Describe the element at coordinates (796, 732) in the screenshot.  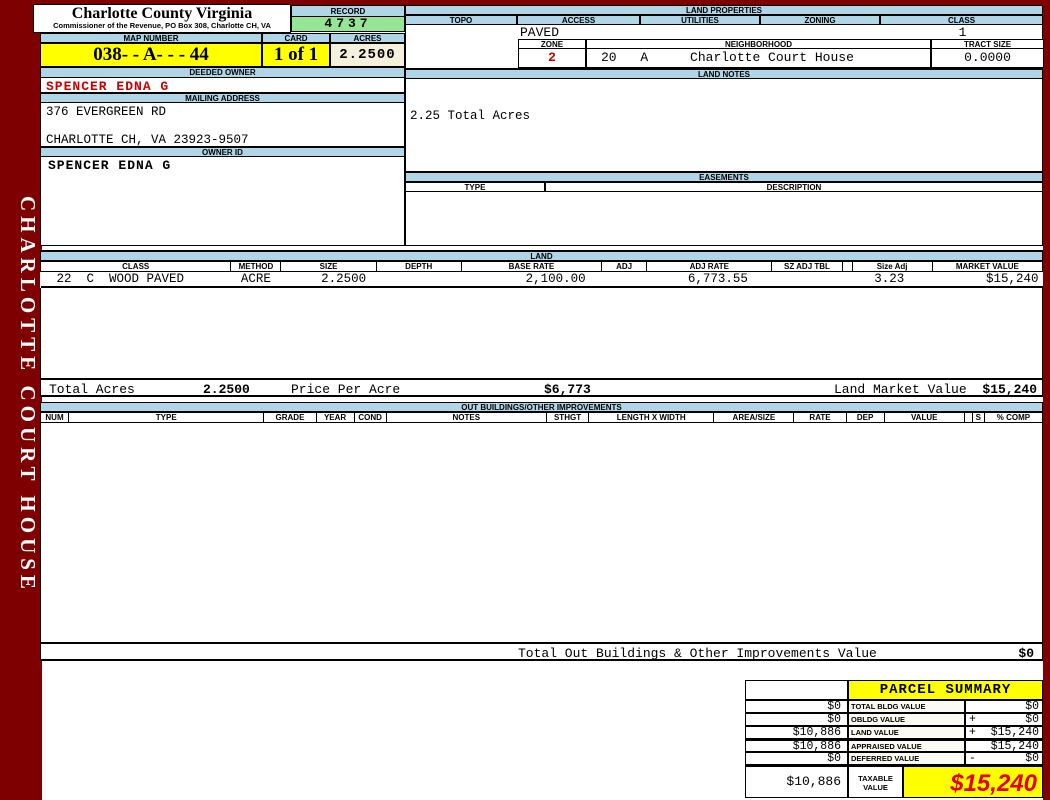
I see `ps-prior-land: $10,886` at that location.